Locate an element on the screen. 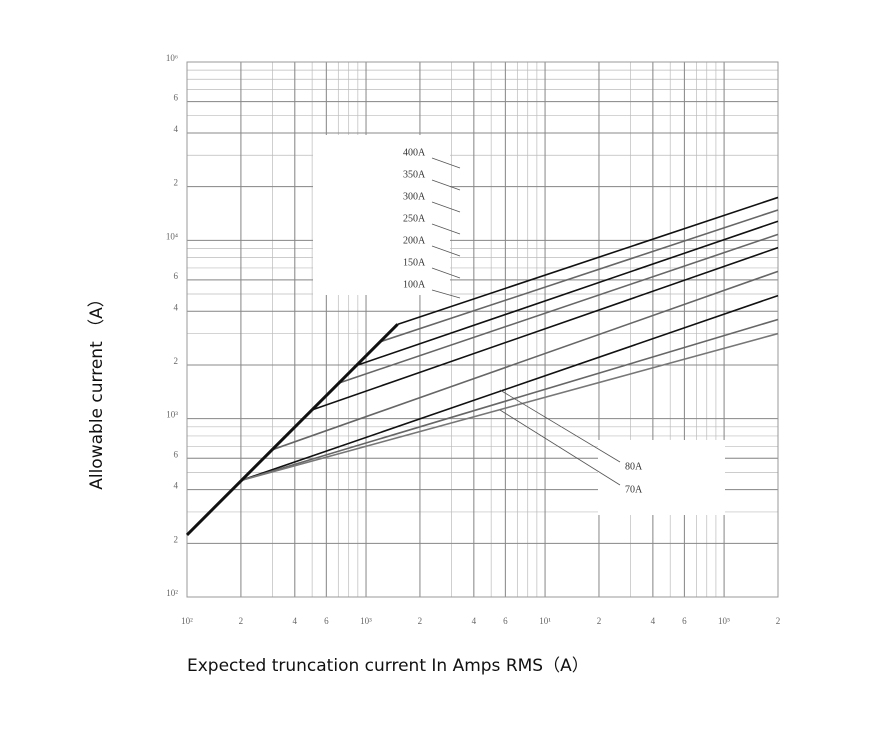  series-label: 350A is located at coordinates (414, 174).